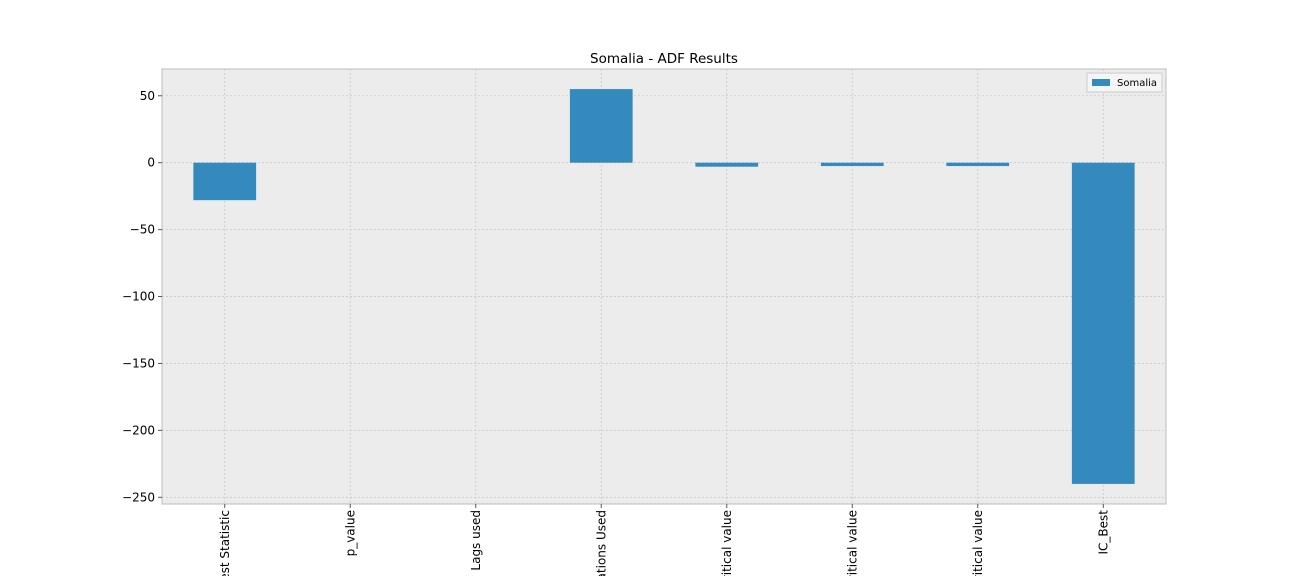 This screenshot has height=576, width=1296. Describe the element at coordinates (350, 533) in the screenshot. I see `x-tick-label: p_value` at that location.